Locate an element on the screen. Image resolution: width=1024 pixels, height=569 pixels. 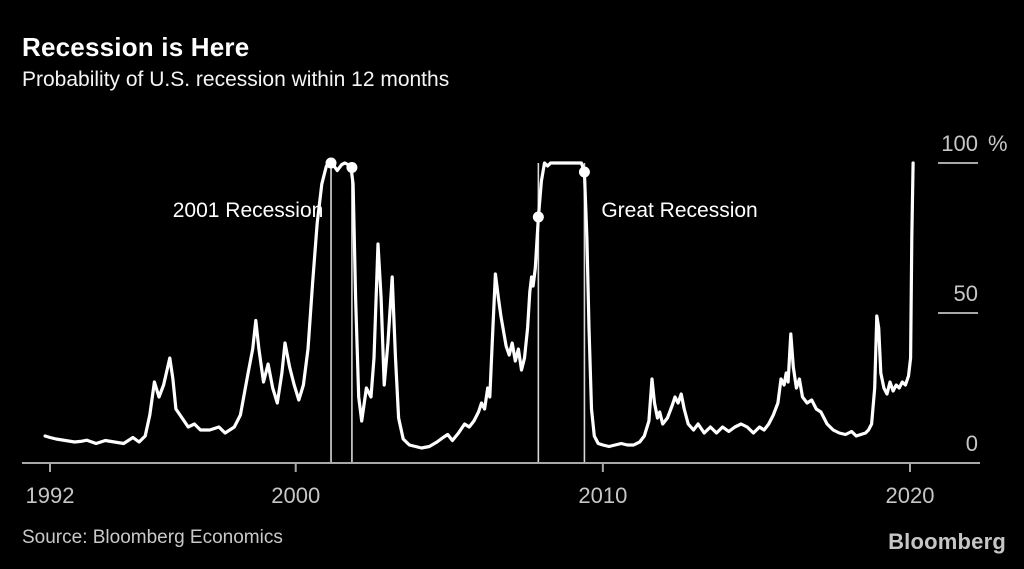
y-axis-unit-label: % is located at coordinates (998, 143).